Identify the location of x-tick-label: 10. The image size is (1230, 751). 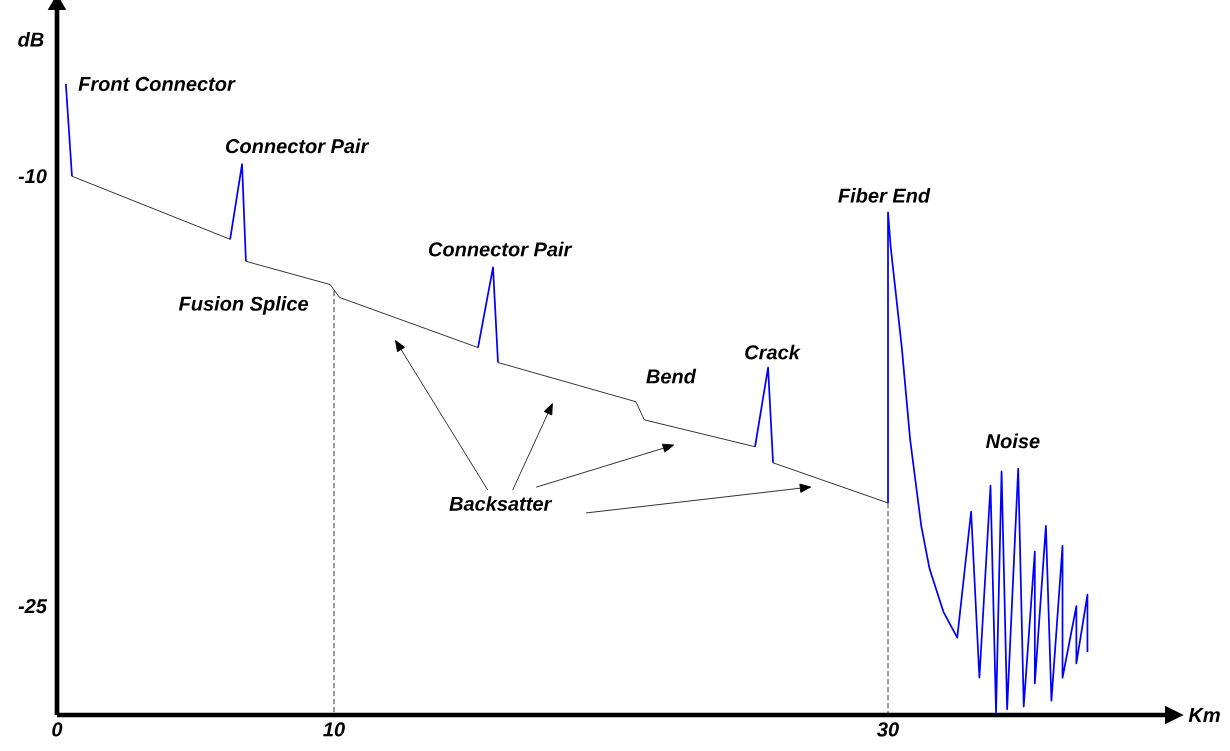
(334, 729).